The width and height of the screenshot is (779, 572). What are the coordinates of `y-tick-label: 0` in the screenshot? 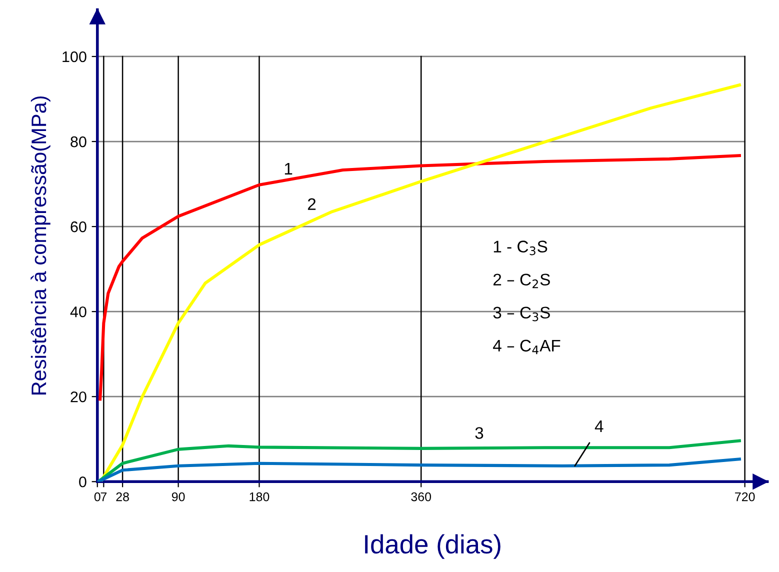 It's located at (82, 482).